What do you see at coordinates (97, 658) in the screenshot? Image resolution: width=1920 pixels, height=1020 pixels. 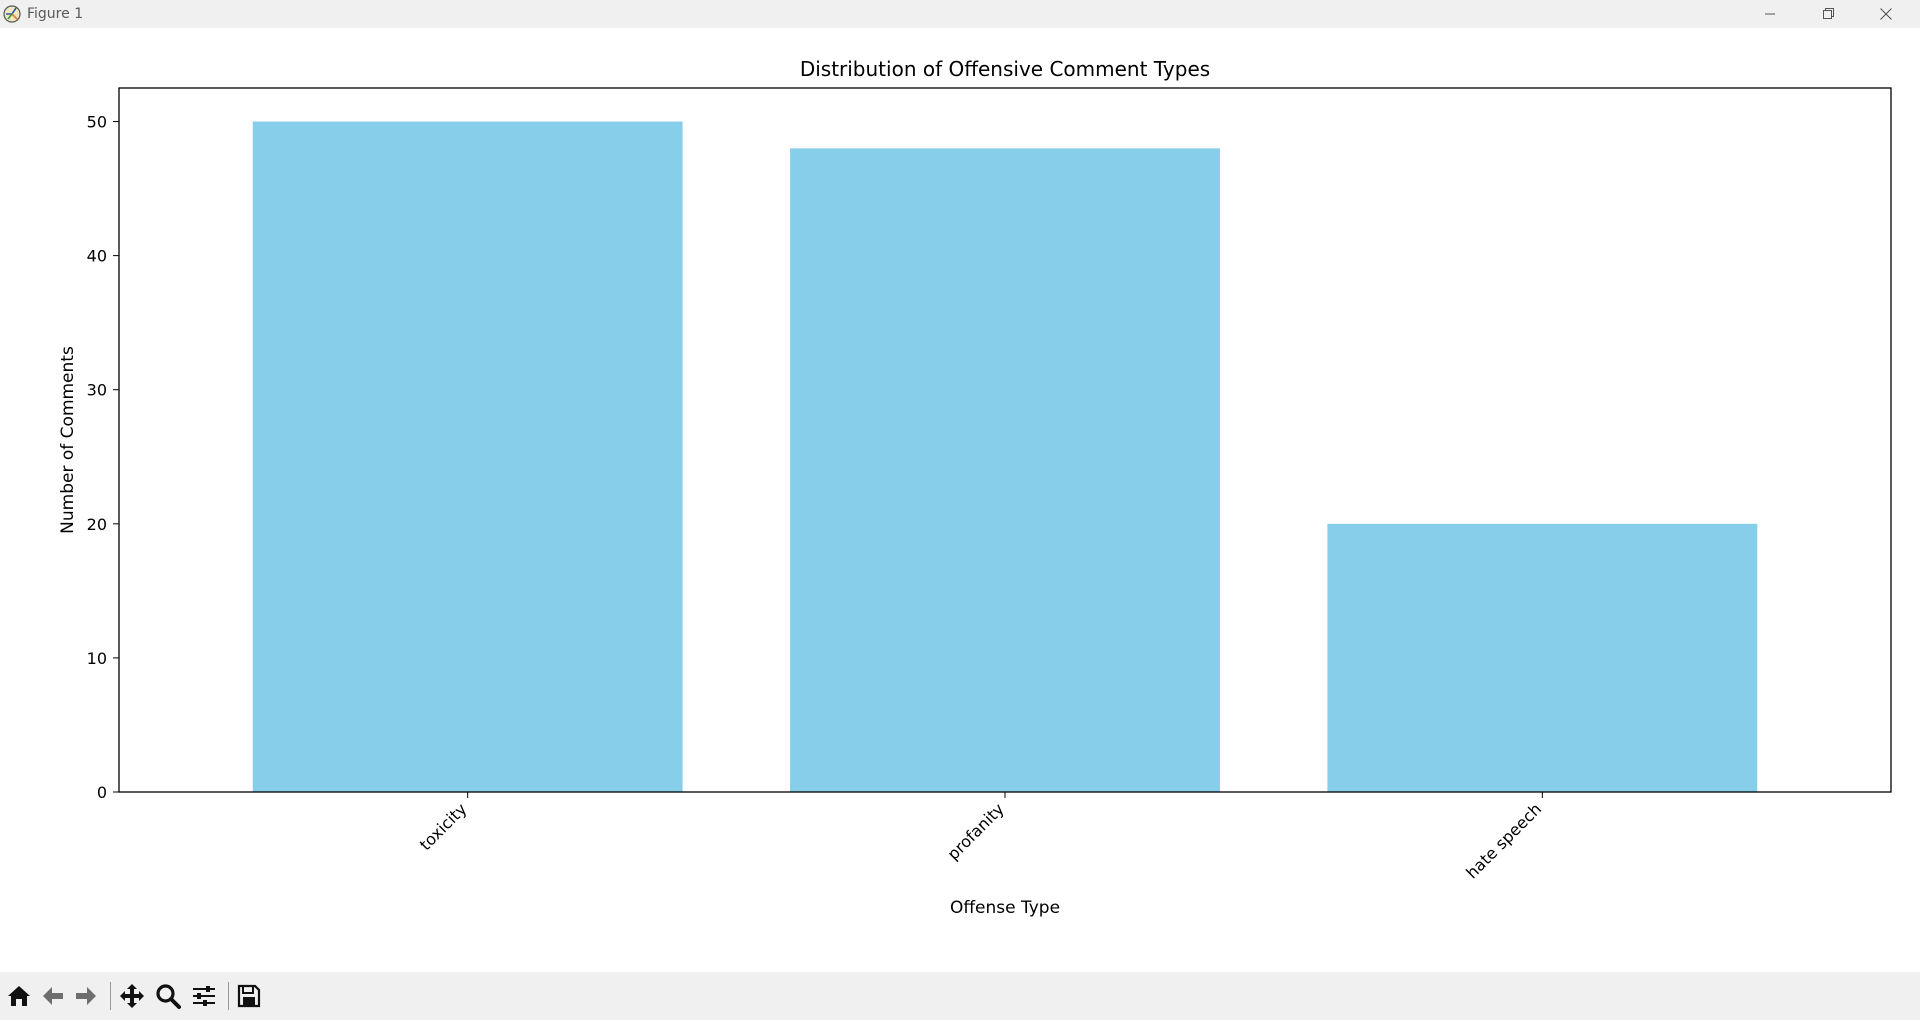 I see `y-tick-label: 10` at bounding box center [97, 658].